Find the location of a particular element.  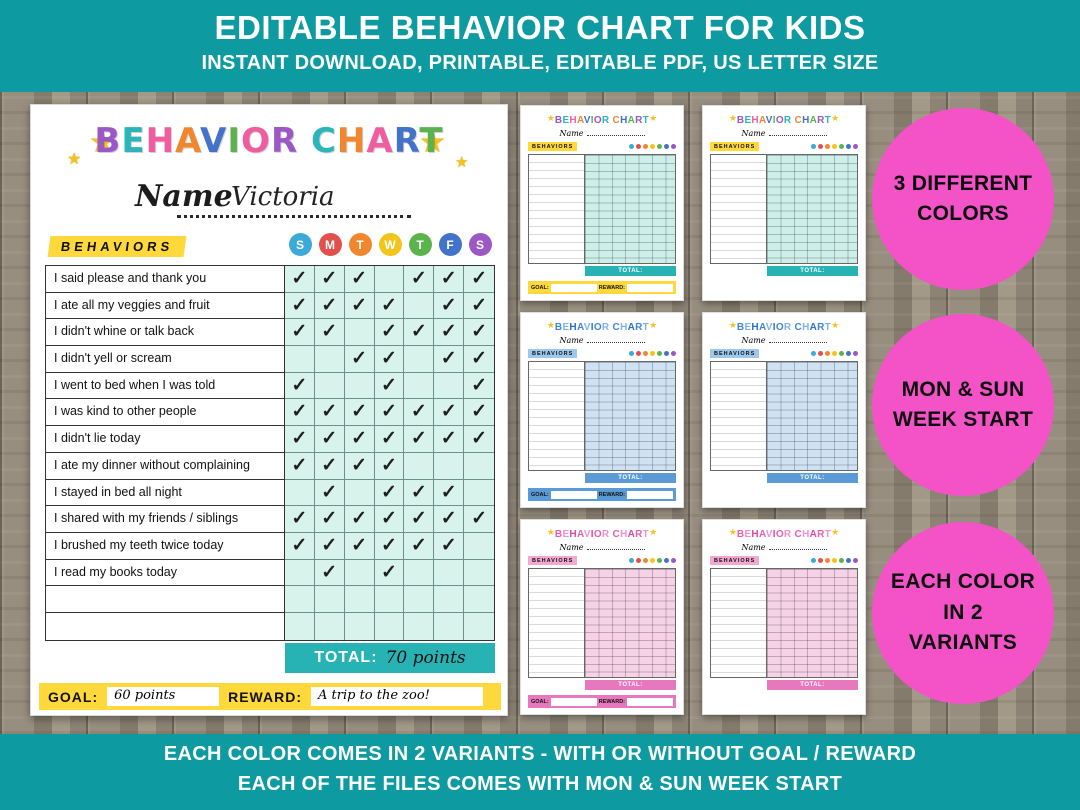

goal-value: 60 points is located at coordinates (163, 696).